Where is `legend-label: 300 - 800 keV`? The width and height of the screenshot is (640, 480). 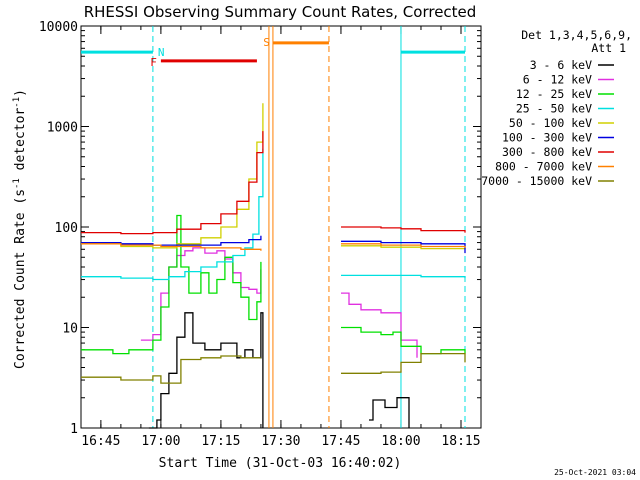 legend-label: 300 - 800 keV is located at coordinates (547, 152).